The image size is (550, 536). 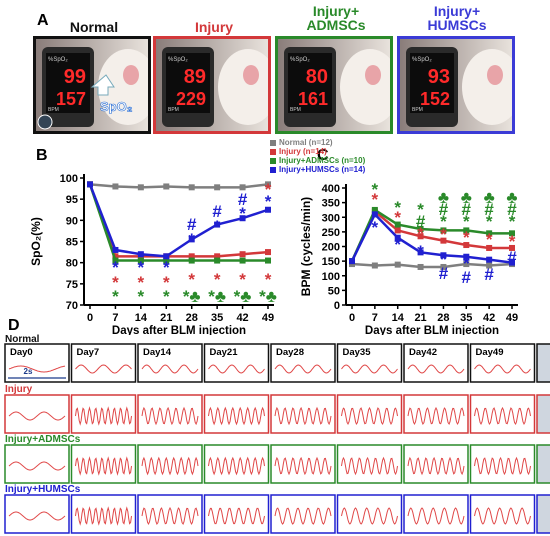 What do you see at coordinates (243, 199) in the screenshot?
I see `significance-marker-icon: #` at bounding box center [243, 199].